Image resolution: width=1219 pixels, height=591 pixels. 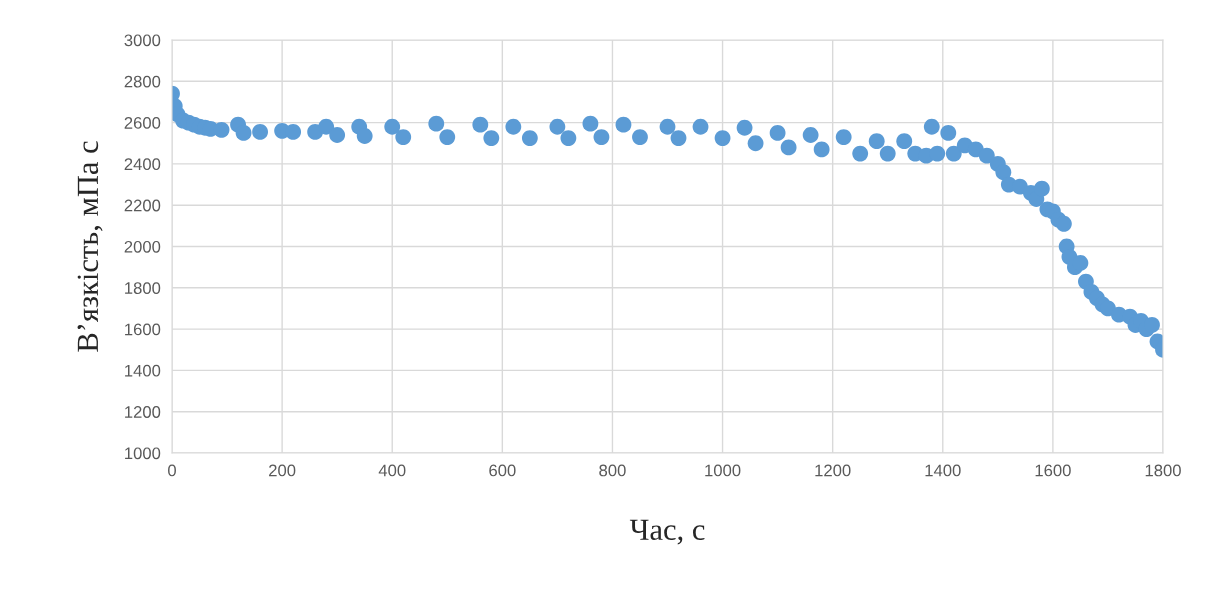 What do you see at coordinates (142, 246) in the screenshot?
I see `y-tick-label: 2000` at bounding box center [142, 246].